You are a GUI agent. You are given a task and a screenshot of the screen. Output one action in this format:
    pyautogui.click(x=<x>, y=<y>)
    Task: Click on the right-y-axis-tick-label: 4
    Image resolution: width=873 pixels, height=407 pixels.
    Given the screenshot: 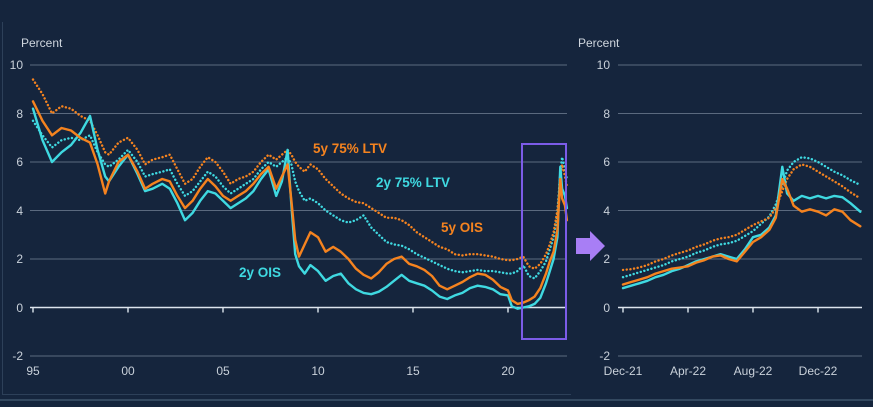 What is the action you would take?
    pyautogui.click(x=606, y=210)
    